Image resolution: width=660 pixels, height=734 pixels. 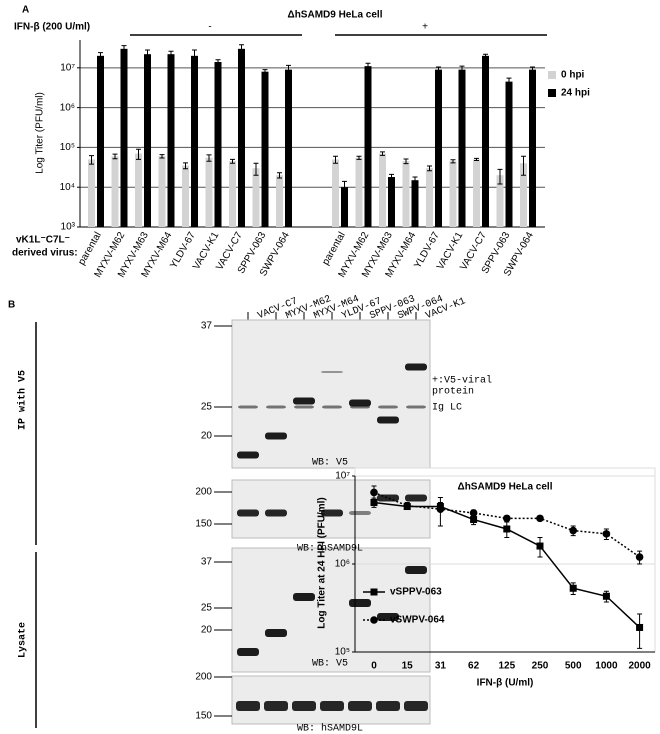 What do you see at coordinates (425, 27) in the screenshot?
I see `group-label: +` at bounding box center [425, 27].